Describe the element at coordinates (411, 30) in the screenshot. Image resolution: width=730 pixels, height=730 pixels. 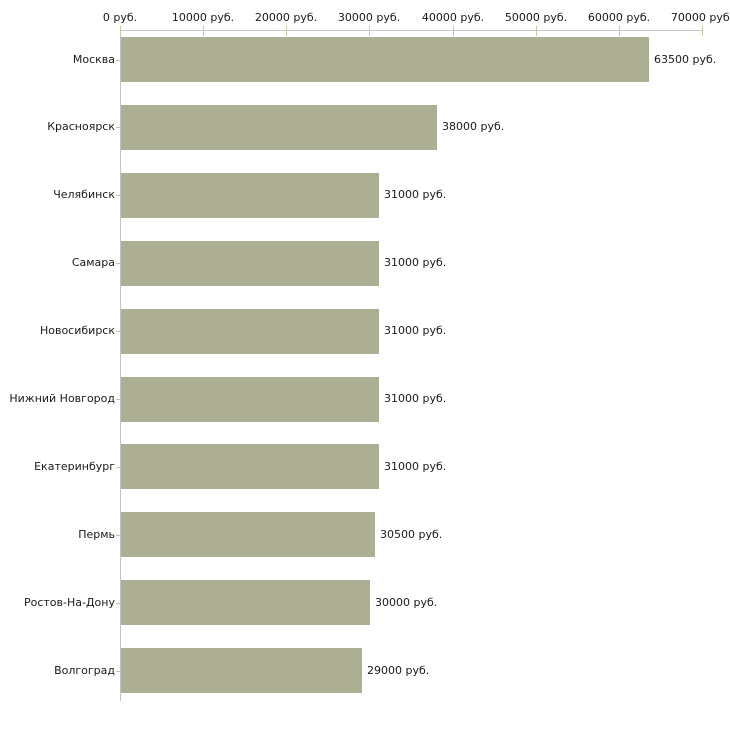
I see `x-axis-line` at that location.